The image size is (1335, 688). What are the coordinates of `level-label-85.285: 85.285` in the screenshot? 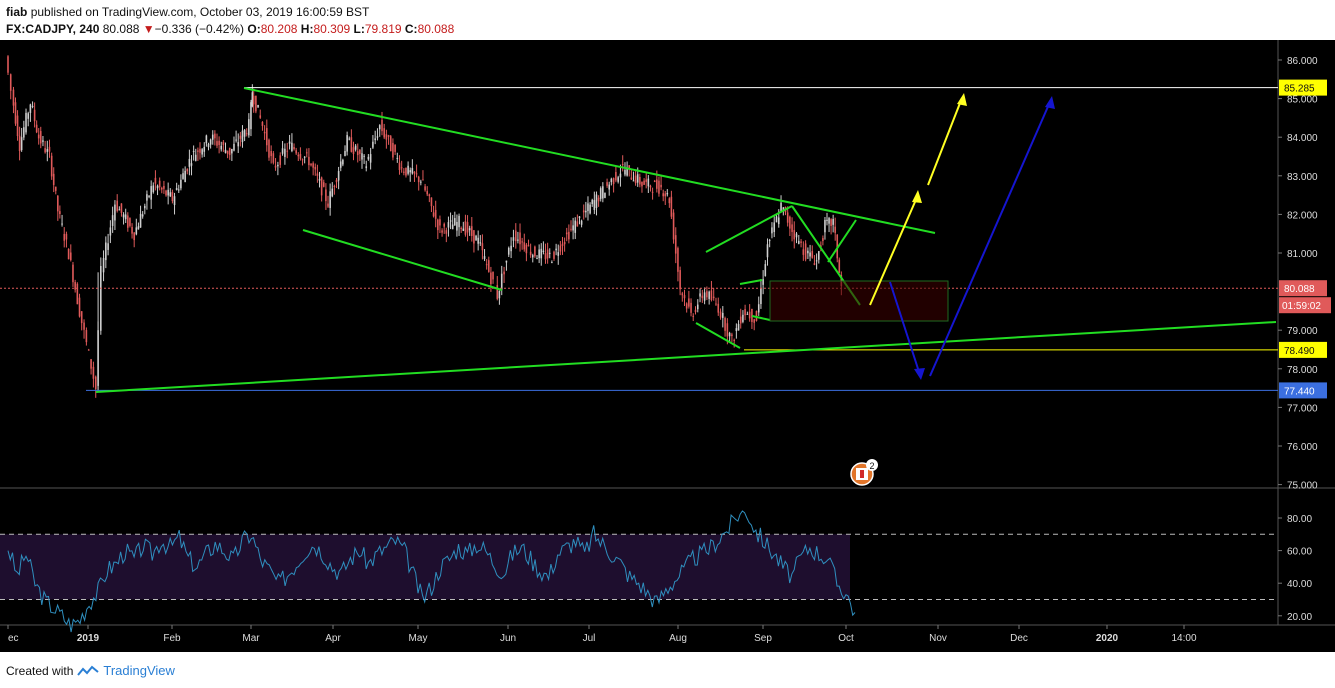 It's located at (1299, 89).